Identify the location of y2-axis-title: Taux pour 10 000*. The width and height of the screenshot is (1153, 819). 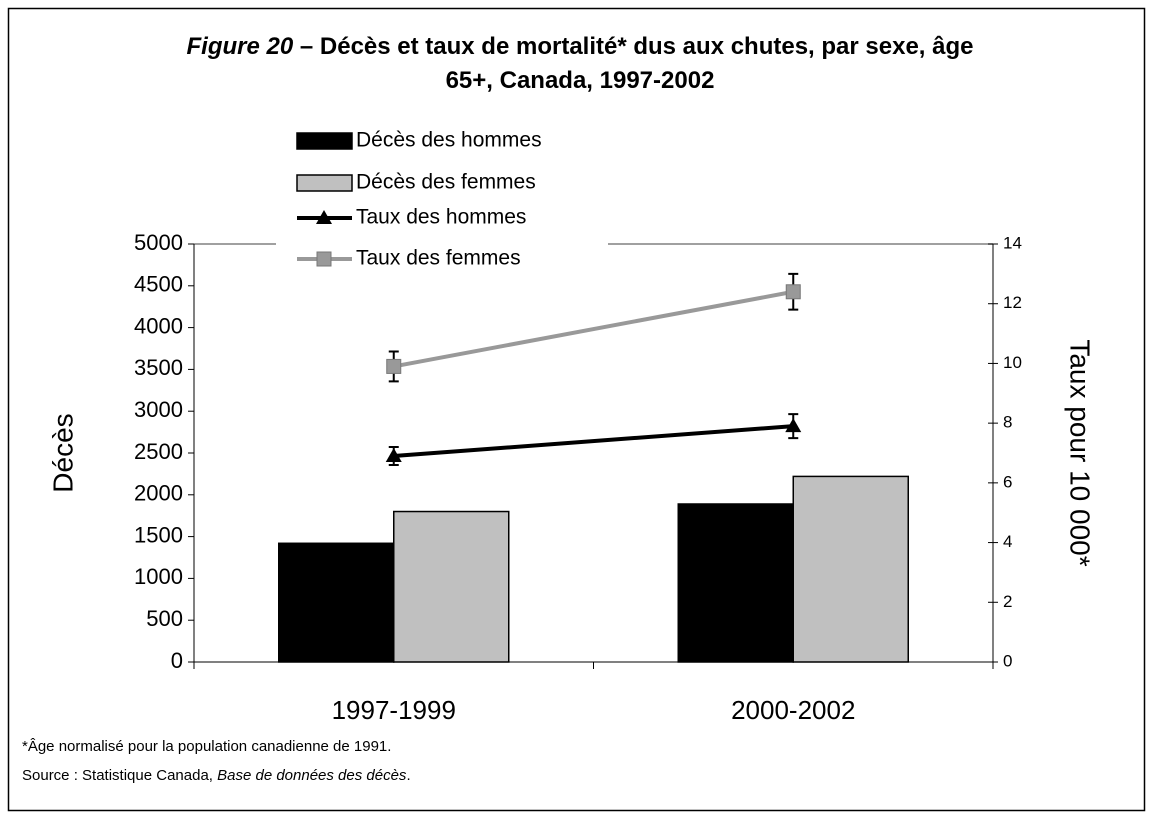
(1080, 452).